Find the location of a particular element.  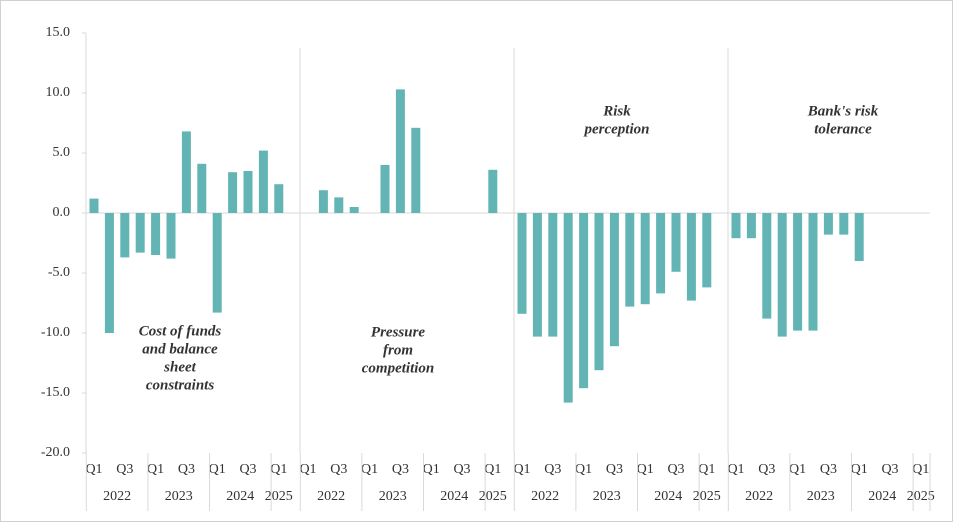

annotation: perception is located at coordinates (616, 129).